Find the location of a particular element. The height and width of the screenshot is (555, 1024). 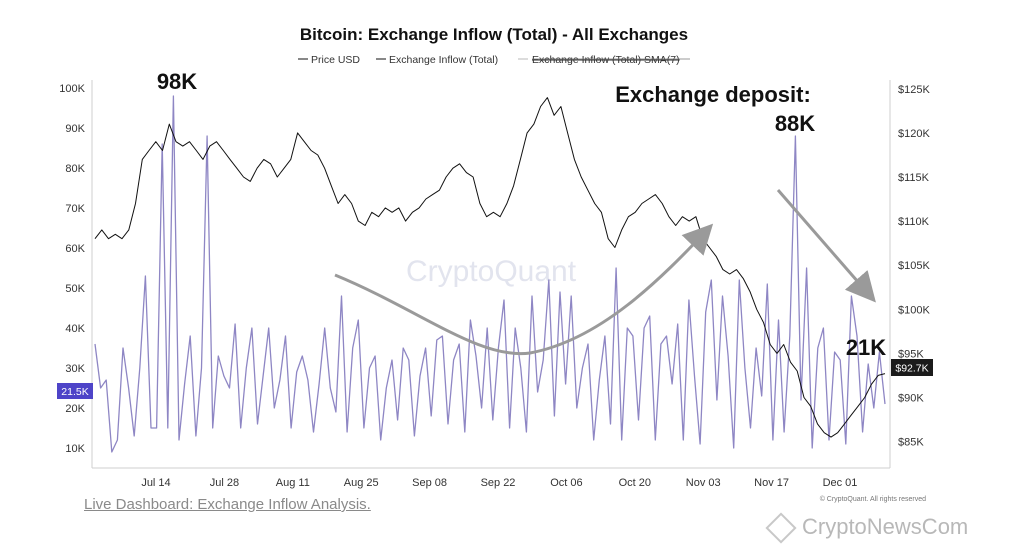

y-right-tick-label: $105K is located at coordinates (914, 266).